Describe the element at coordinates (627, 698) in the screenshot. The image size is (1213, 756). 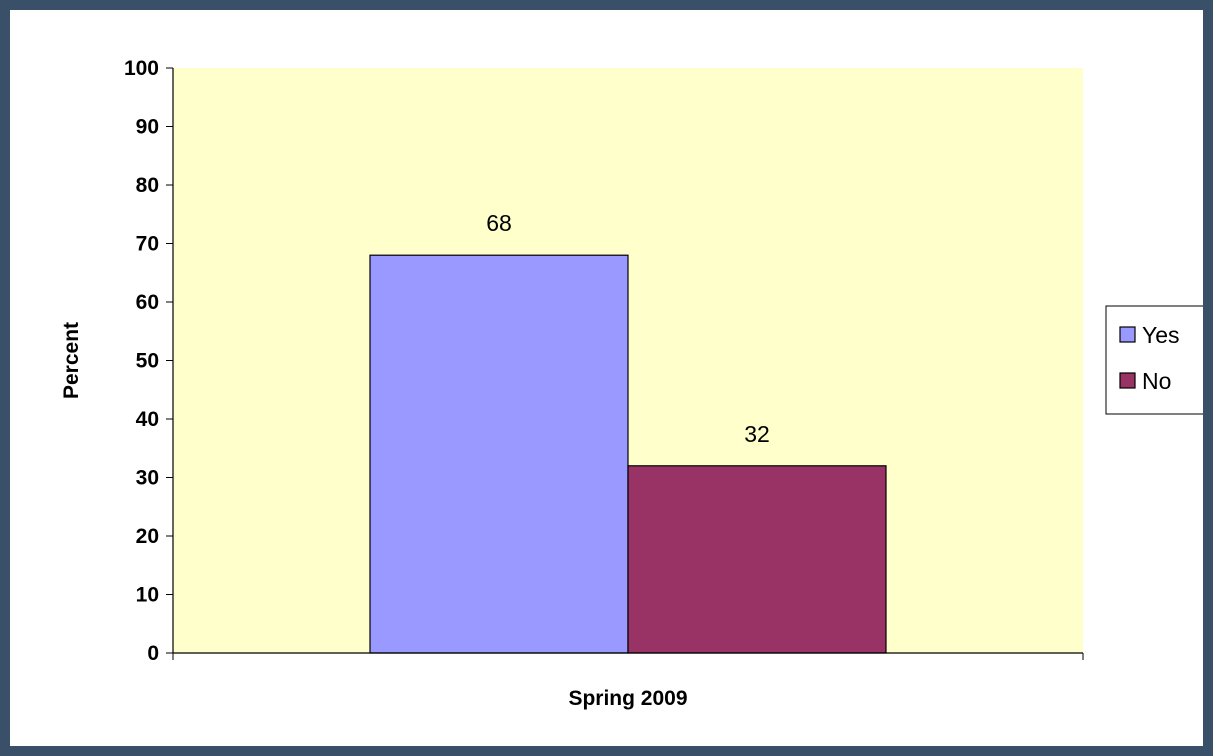
I see `x-axis-title: Spring 2009` at that location.